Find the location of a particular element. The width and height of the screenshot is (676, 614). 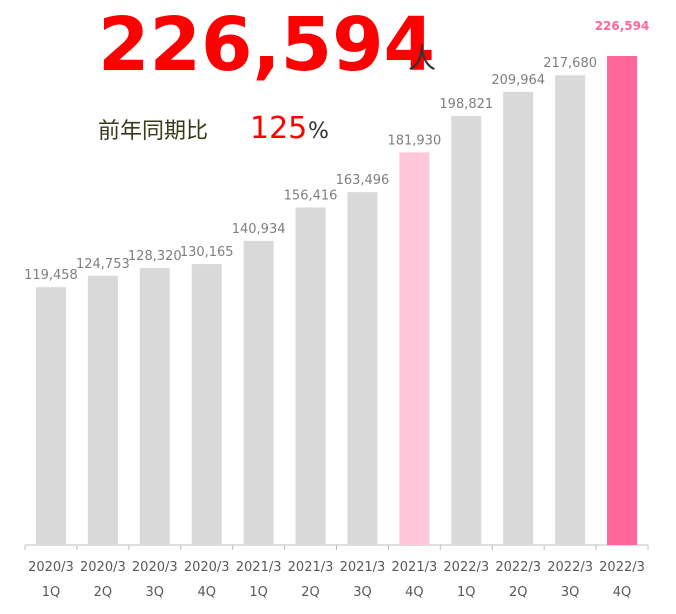

value-label: 130,165 is located at coordinates (207, 252).